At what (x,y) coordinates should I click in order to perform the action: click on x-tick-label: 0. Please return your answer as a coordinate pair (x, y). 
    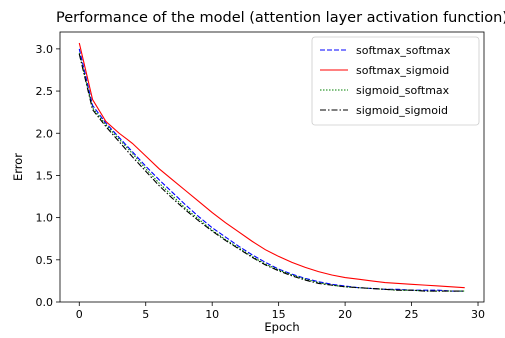
    Looking at the image, I should click on (79, 314).